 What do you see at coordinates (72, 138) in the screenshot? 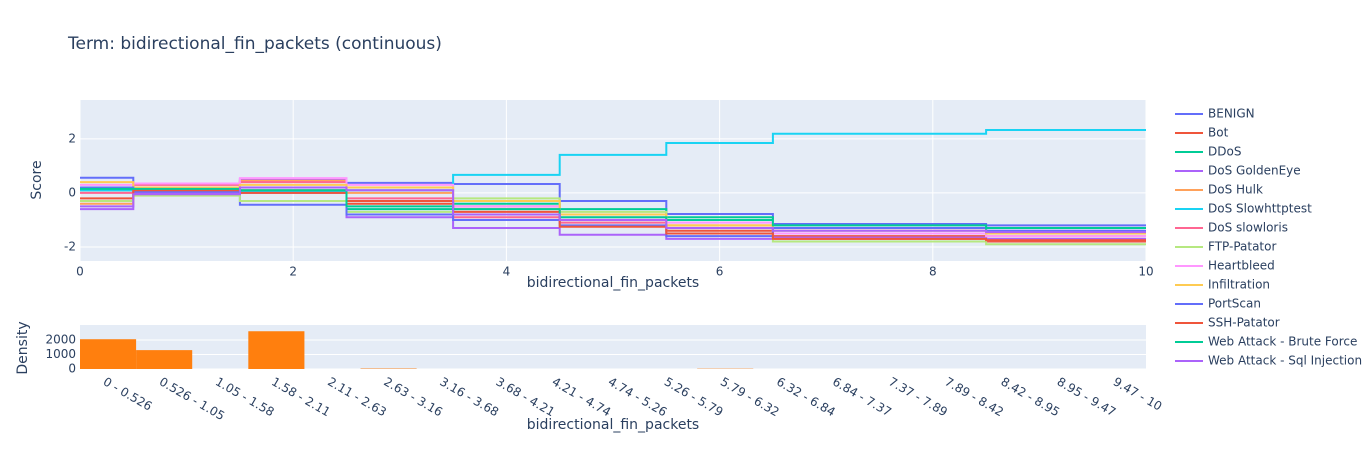
I see `y-tick-label: 2` at bounding box center [72, 138].